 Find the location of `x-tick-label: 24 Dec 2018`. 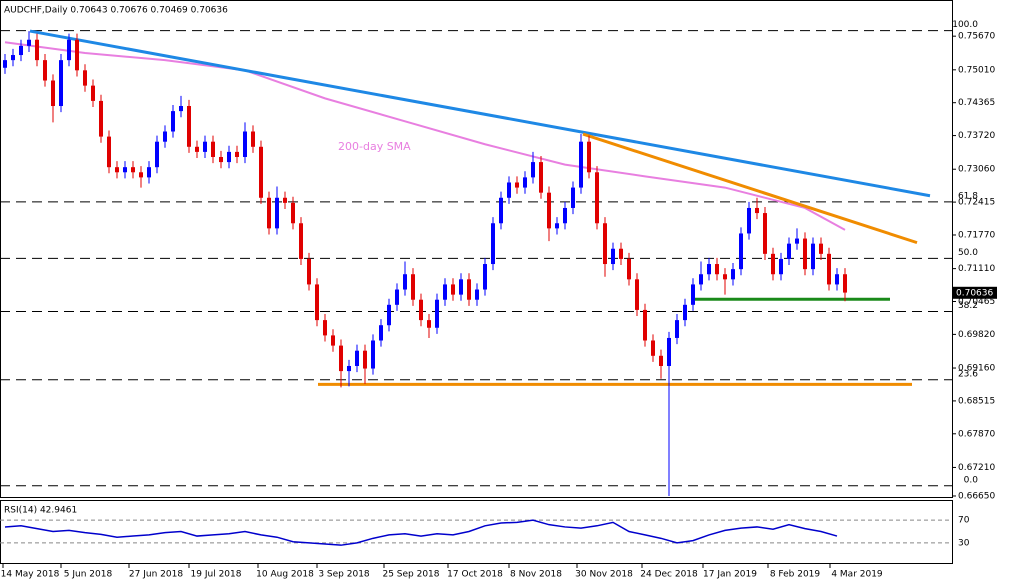

x-tick-label: 24 Dec 2018 is located at coordinates (669, 575).